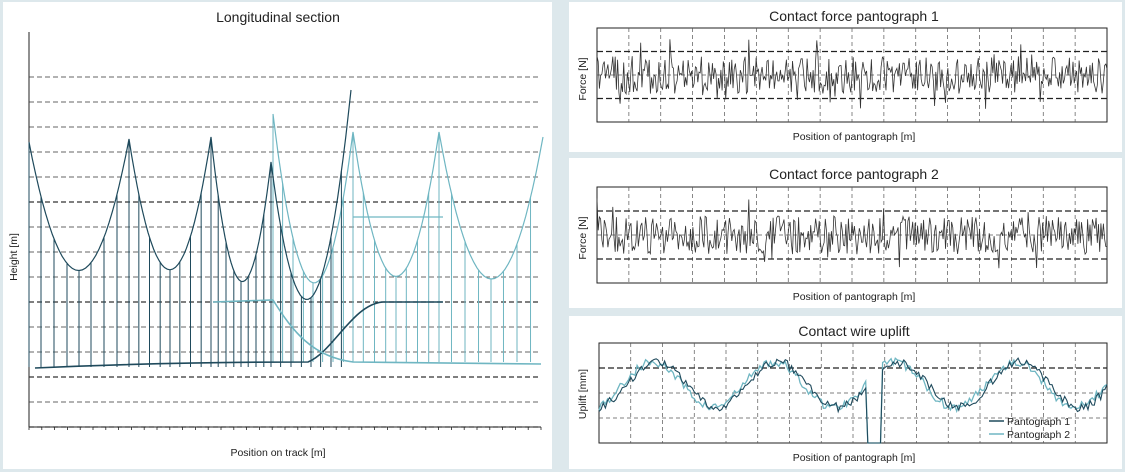 This screenshot has width=1125, height=472. I want to click on chart-title: Contact wire uplift, so click(853, 331).